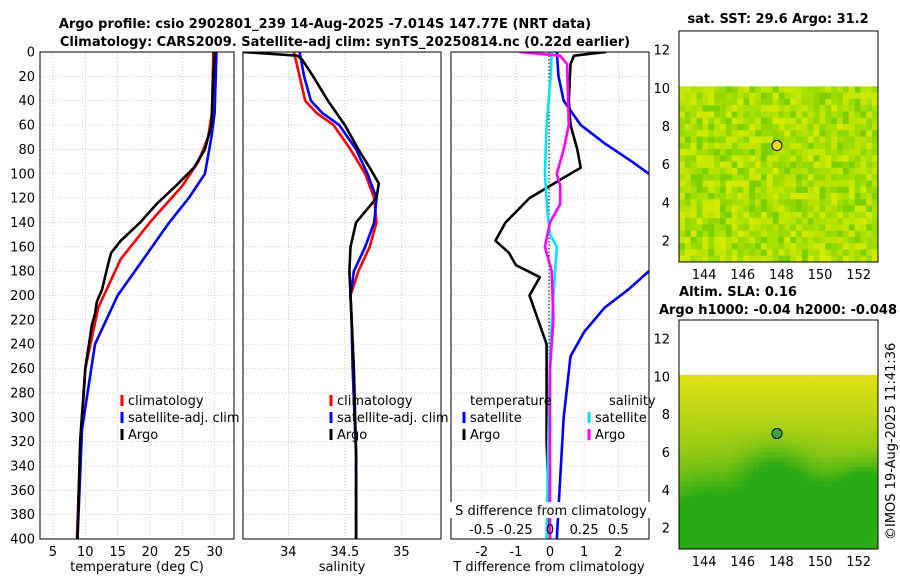 This screenshot has height=580, width=900. What do you see at coordinates (22, 369) in the screenshot?
I see `y-tick-label: 260` at bounding box center [22, 369].